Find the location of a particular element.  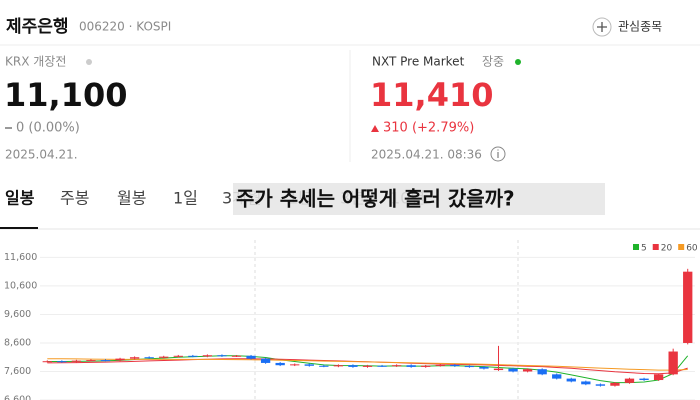

krx-change: 0 (0.00%) is located at coordinates (48, 128).